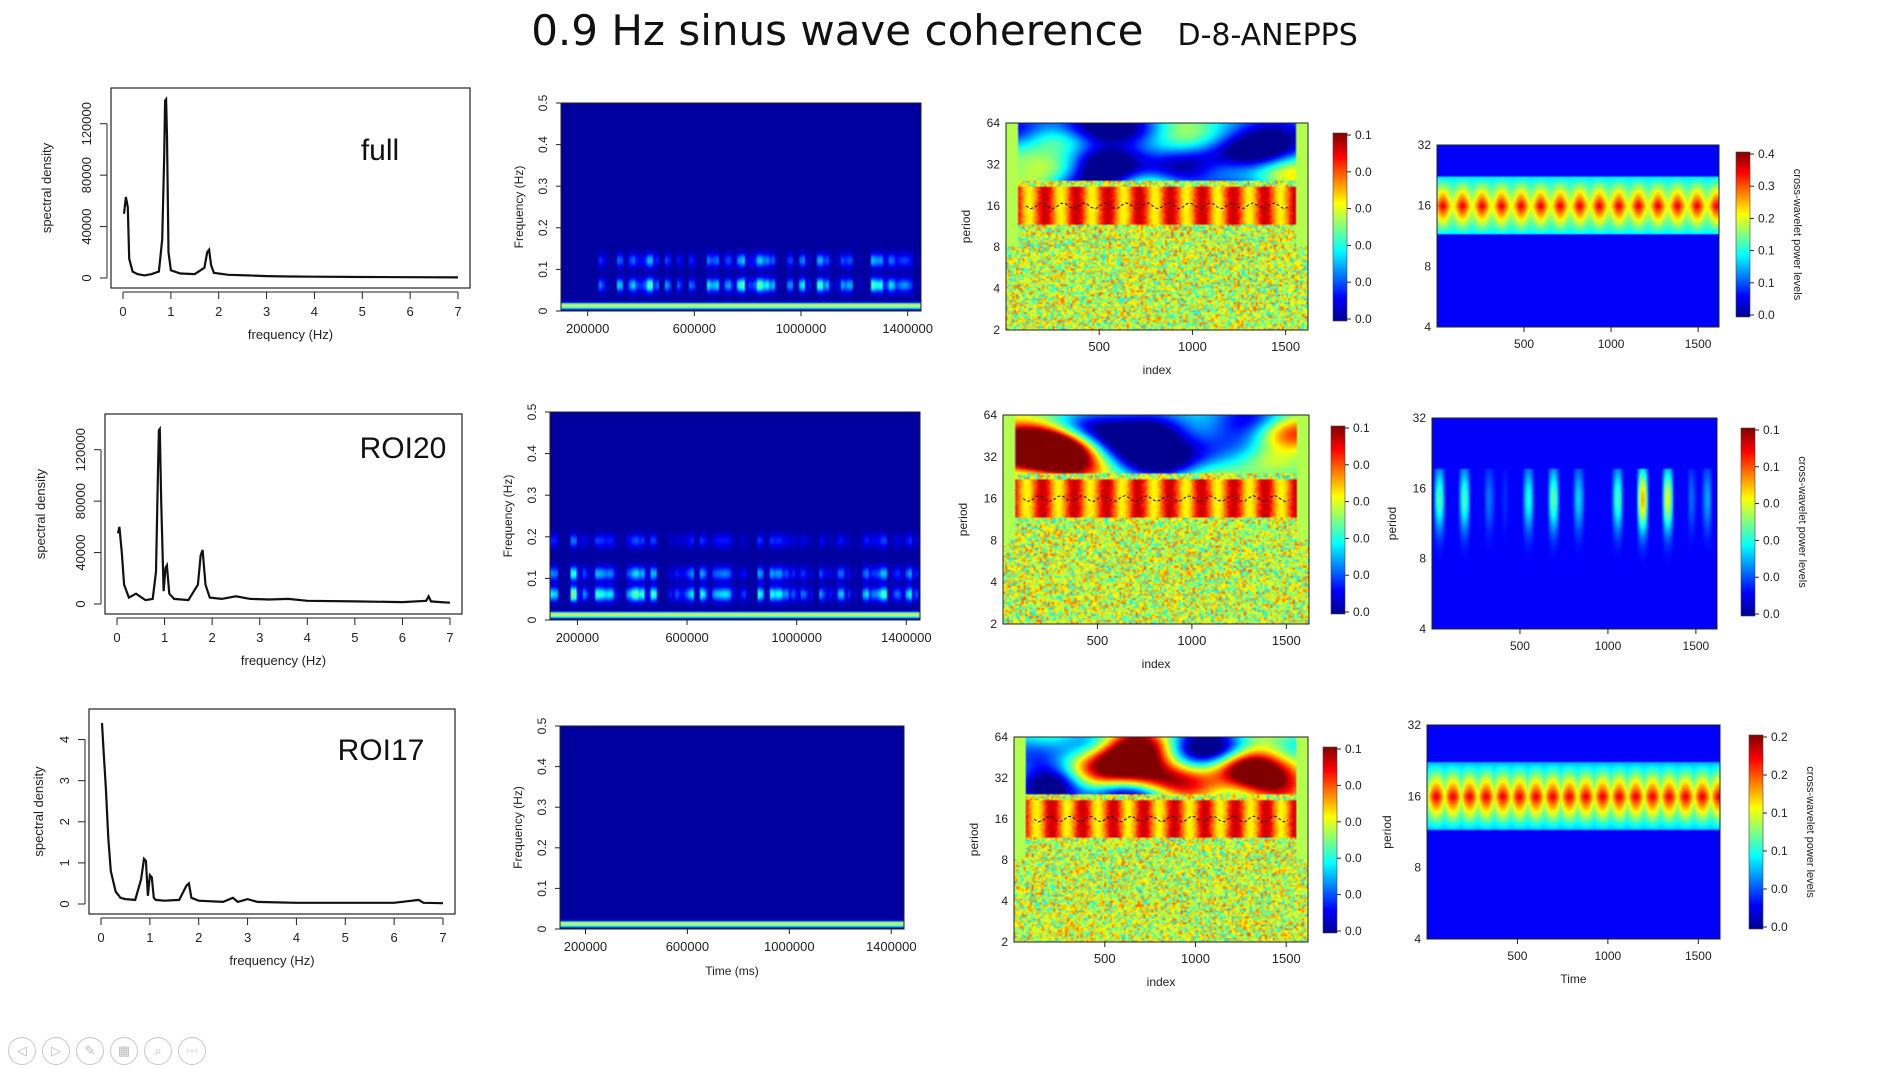  I want to click on next-icon: ▷, so click(56, 1051).